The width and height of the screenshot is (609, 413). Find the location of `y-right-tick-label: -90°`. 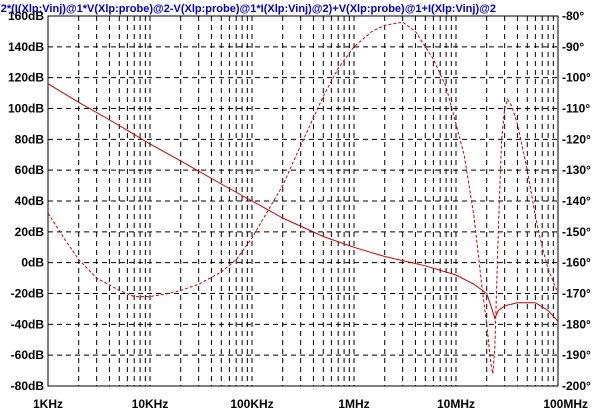

y-right-tick-label: -90° is located at coordinates (573, 47).